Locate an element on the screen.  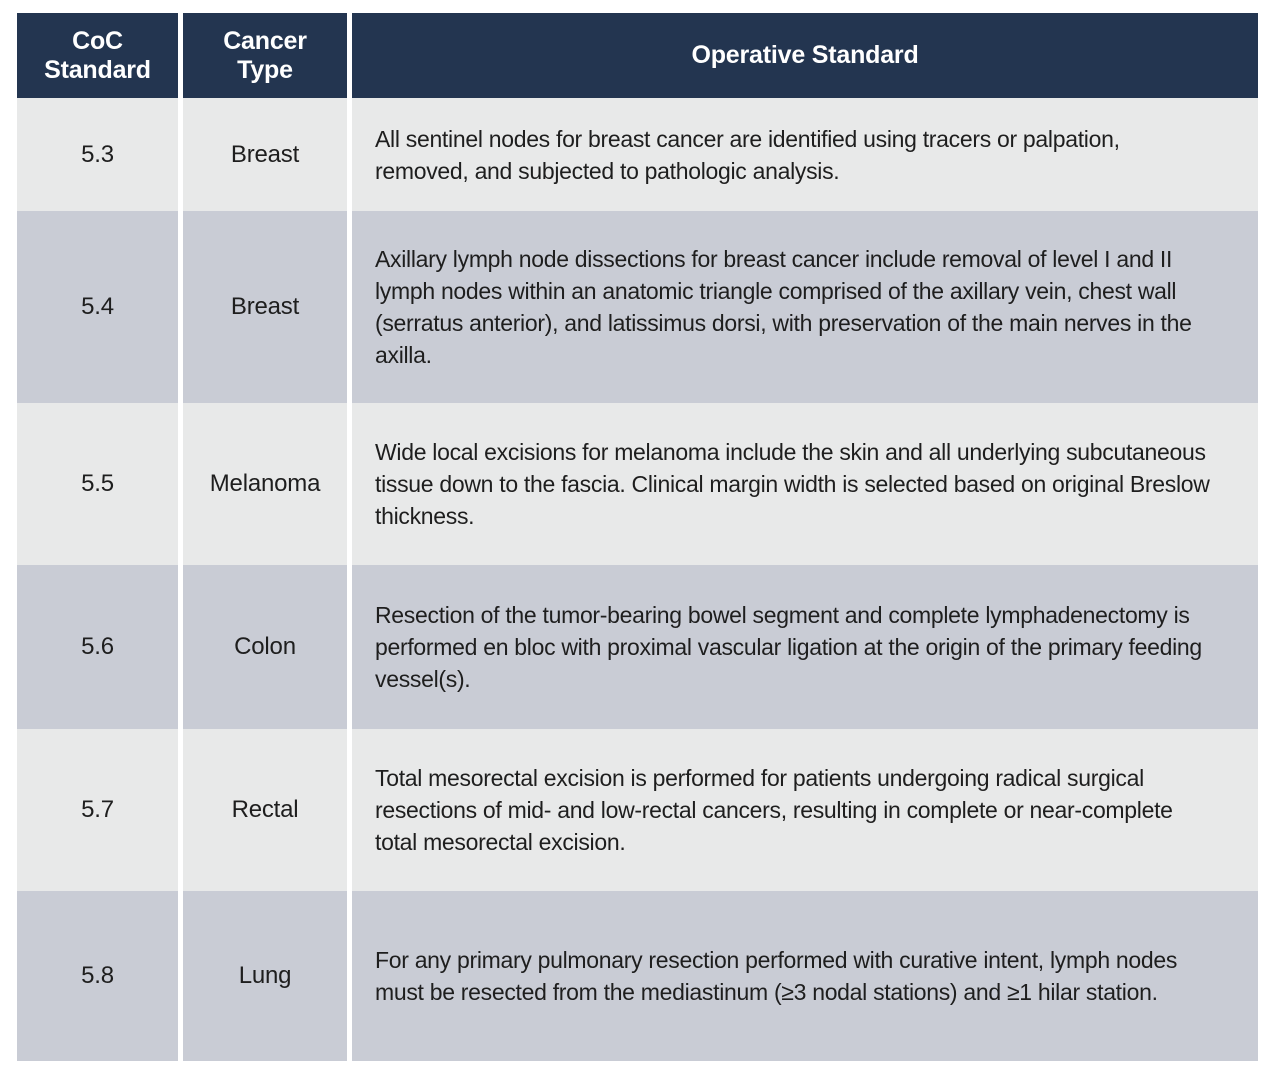
column-header-operative-standard: Operative Standard is located at coordinates (805, 55).